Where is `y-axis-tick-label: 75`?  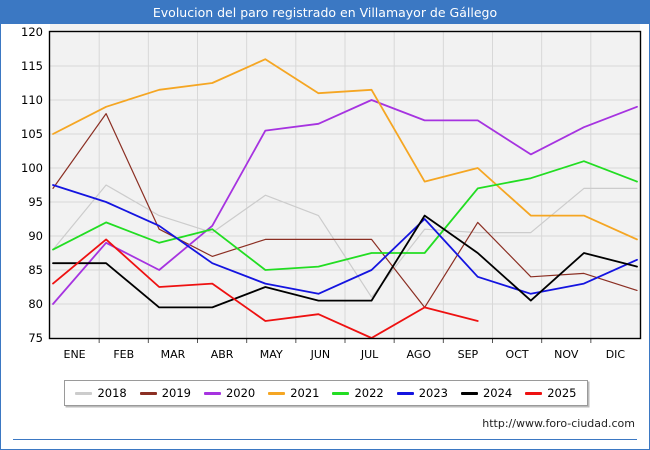
y-axis-tick-label: 75 is located at coordinates (35, 338).